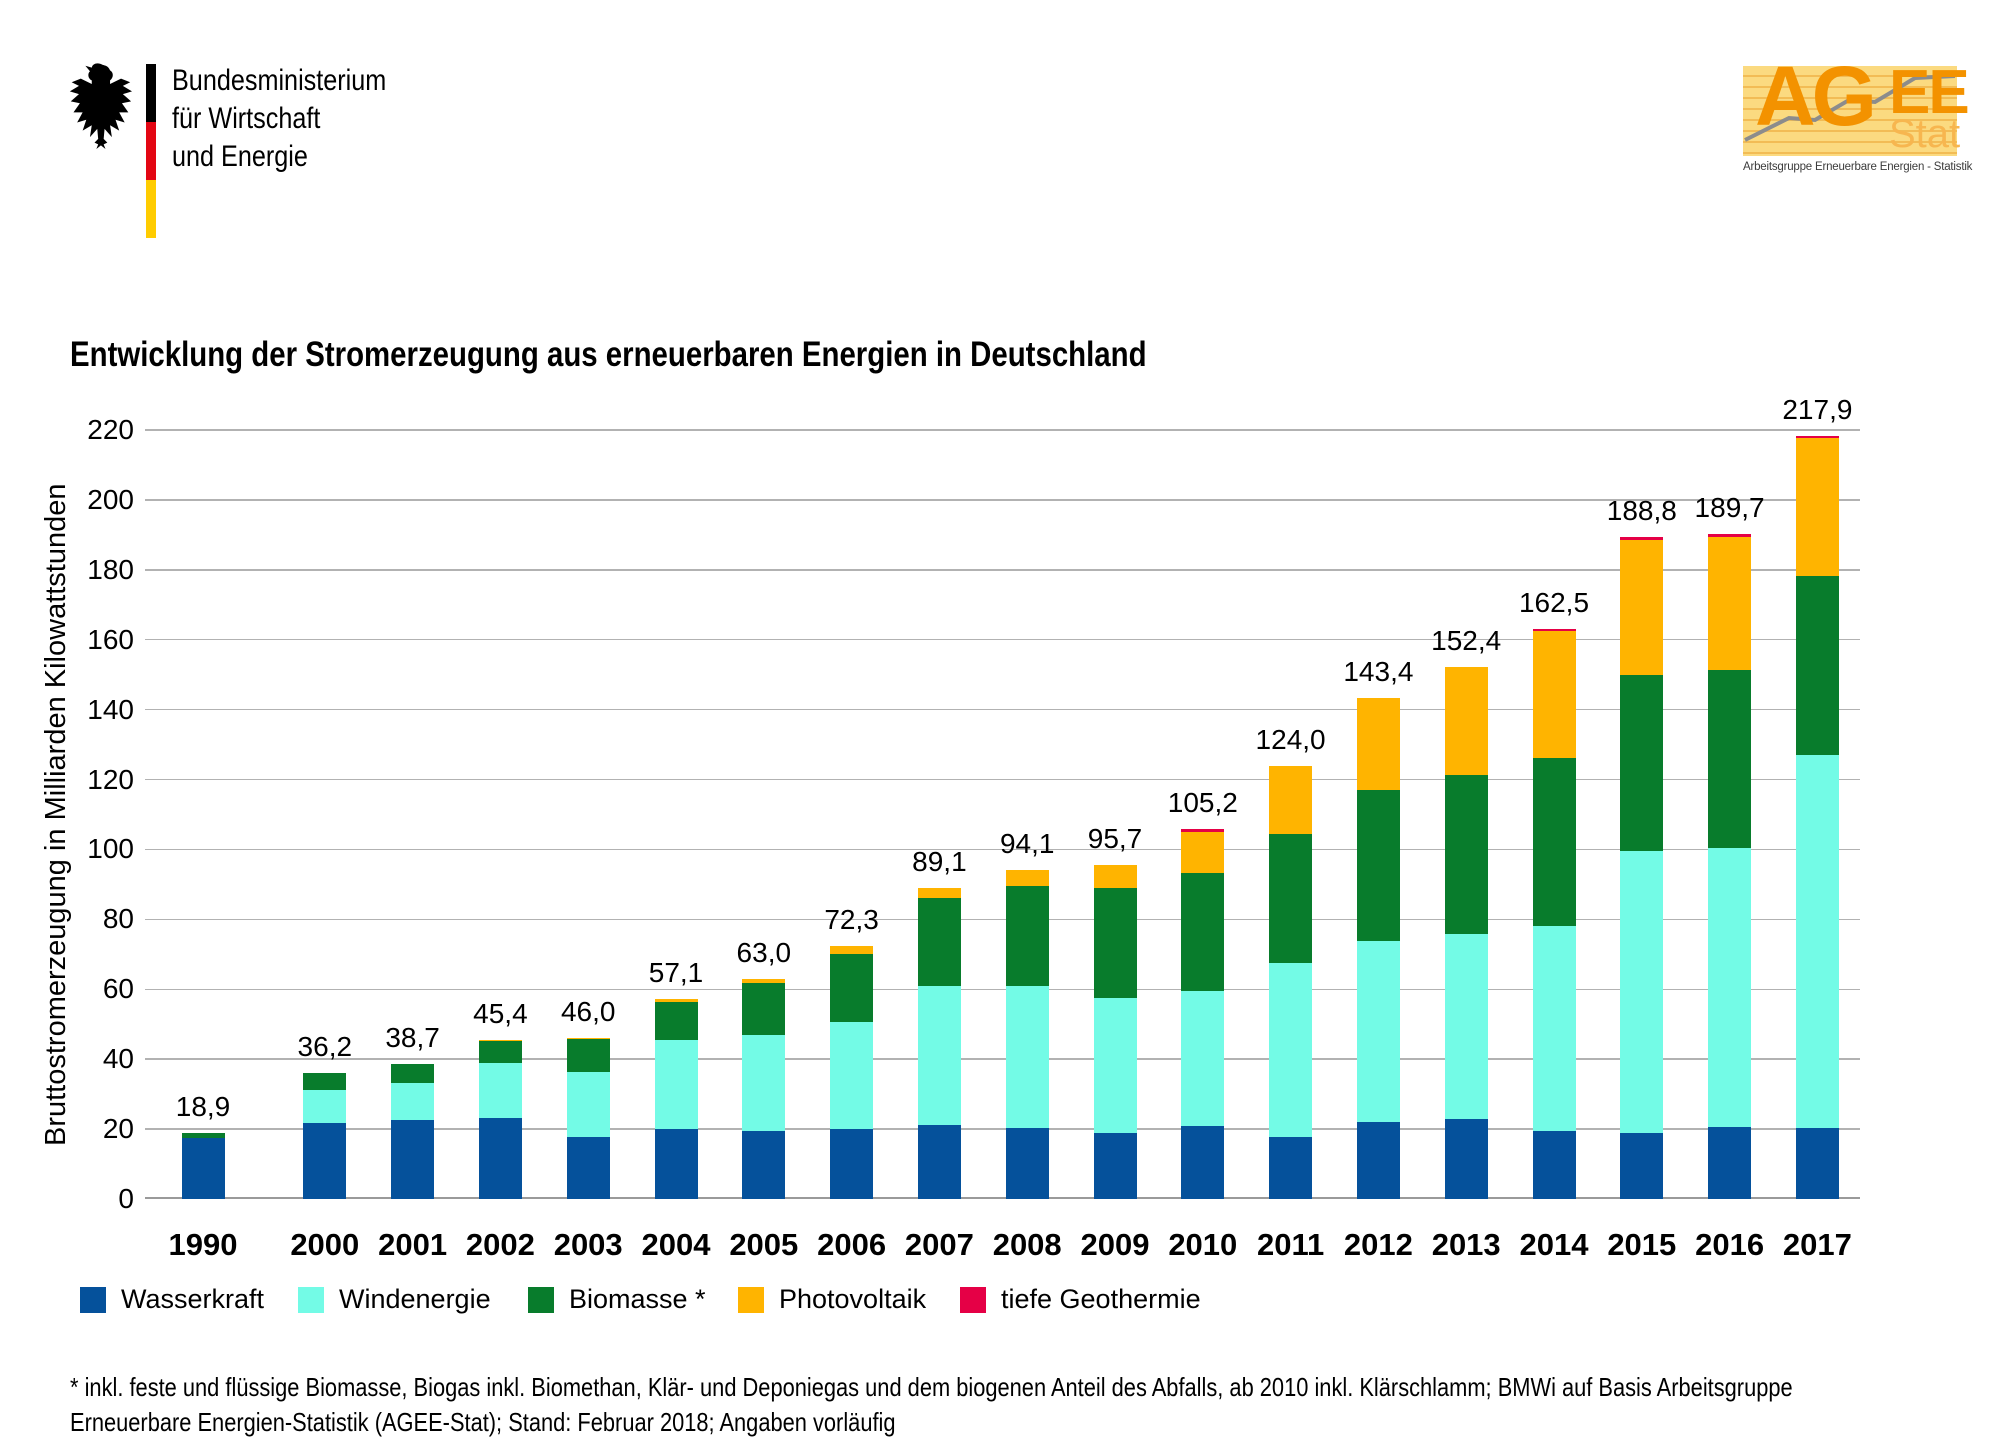 This screenshot has width=2007, height=1440. I want to click on x-tick-label: 2006, so click(852, 1244).